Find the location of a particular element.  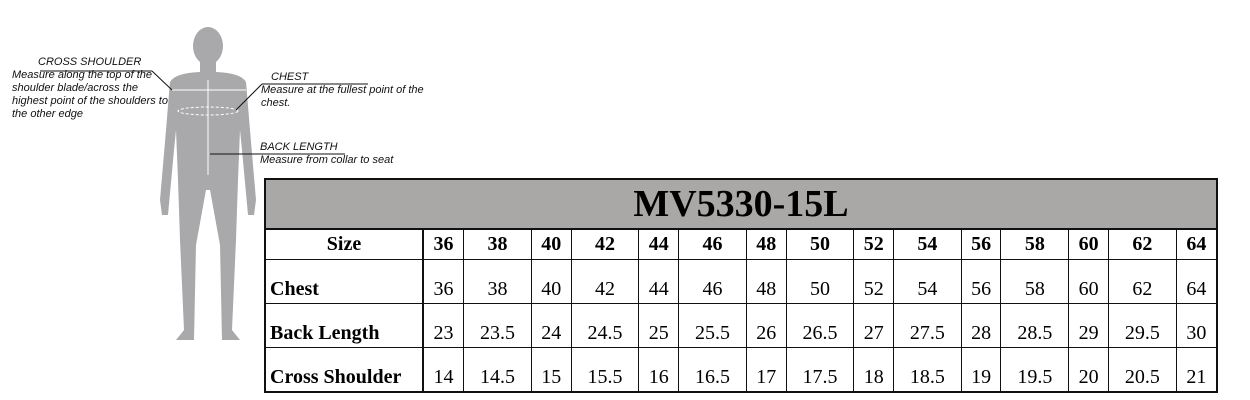

table-cell: 36 is located at coordinates (443, 281).